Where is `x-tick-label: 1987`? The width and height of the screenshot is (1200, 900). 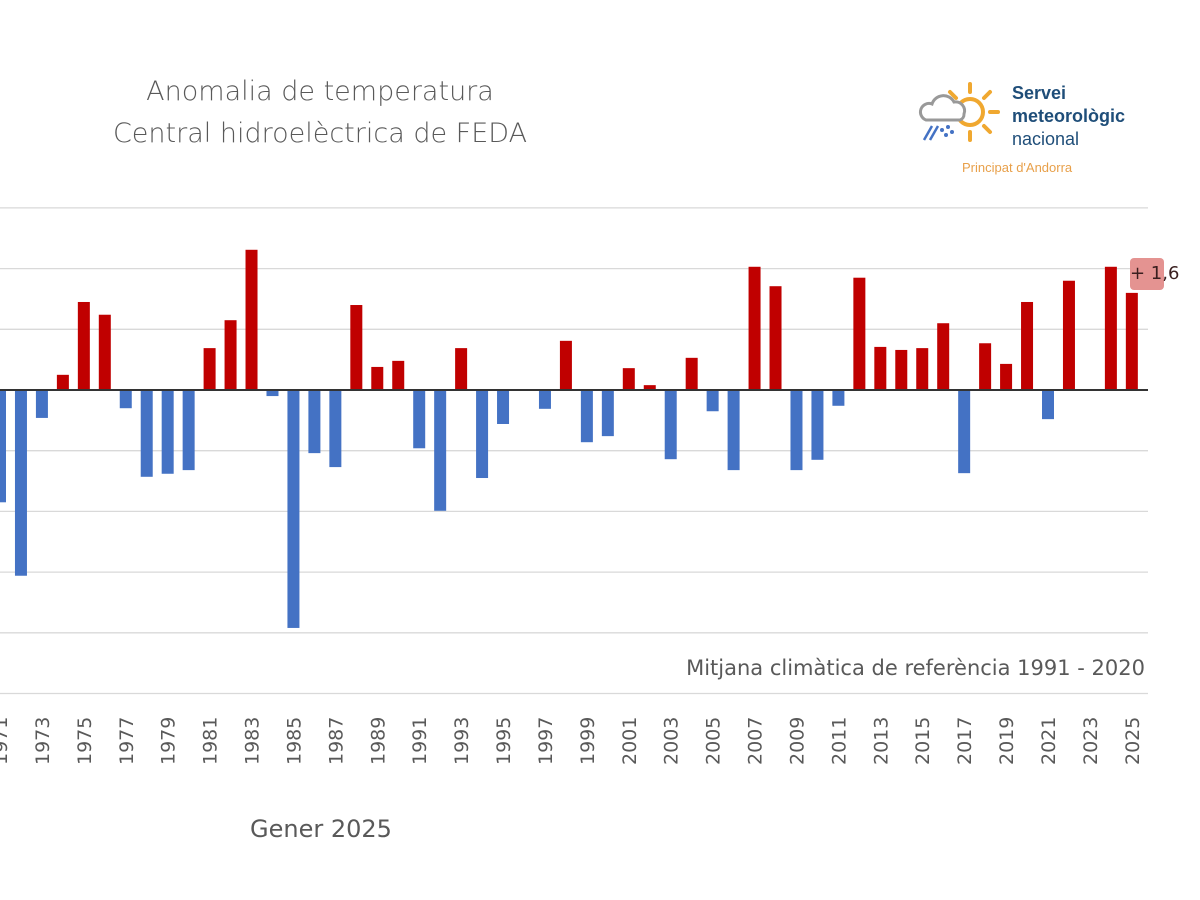
x-tick-label: 1987 is located at coordinates (336, 741).